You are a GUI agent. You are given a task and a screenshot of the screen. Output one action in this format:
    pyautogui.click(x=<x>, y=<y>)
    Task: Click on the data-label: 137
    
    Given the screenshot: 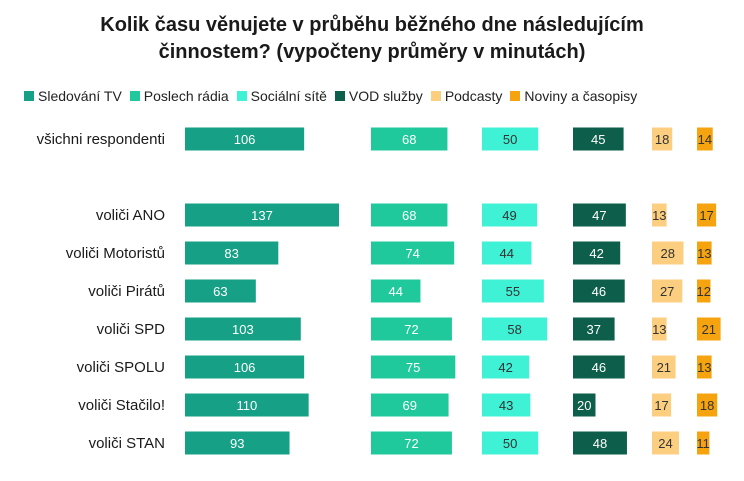 What is the action you would take?
    pyautogui.click(x=262, y=215)
    